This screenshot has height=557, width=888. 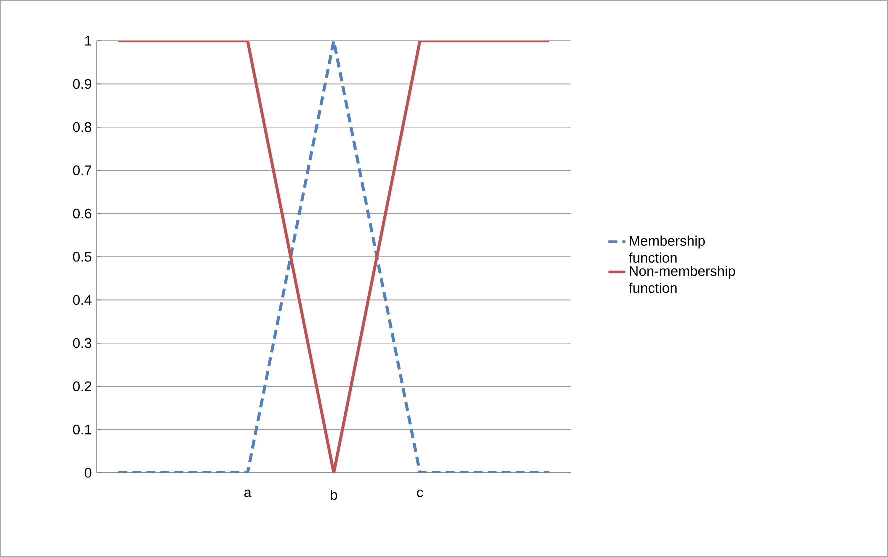 I want to click on y-tick-label: 0.4, so click(x=82, y=300).